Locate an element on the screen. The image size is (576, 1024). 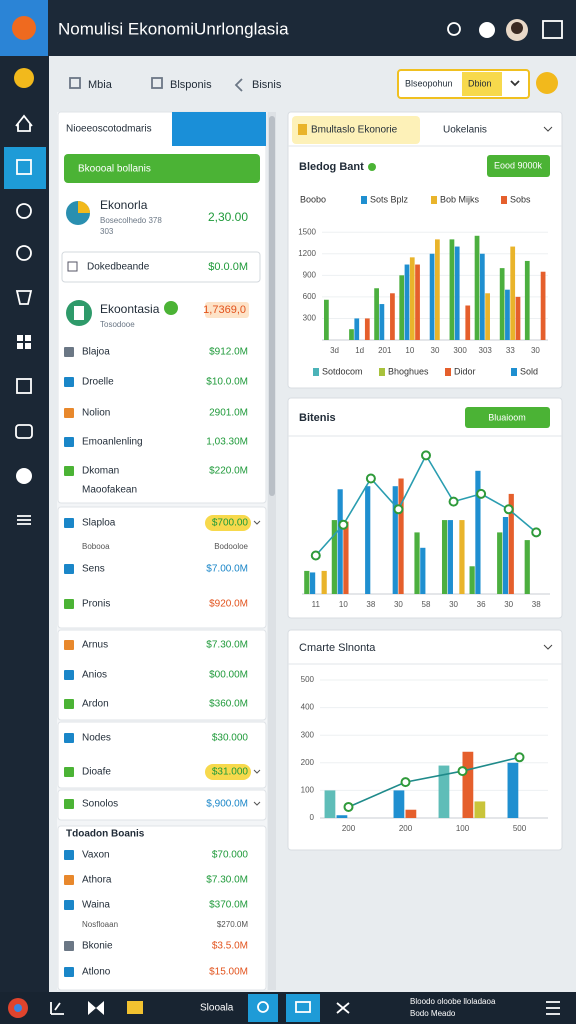
legend-label: Sotdocom is located at coordinates (342, 371).